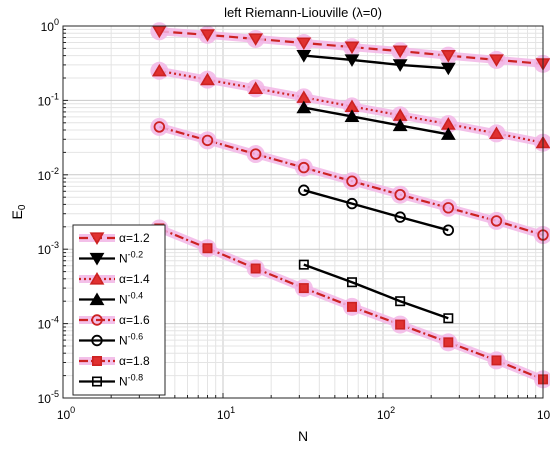 The height and width of the screenshot is (451, 550). What do you see at coordinates (48, 99) in the screenshot?
I see `y-tick-label: 10⁻¹` at bounding box center [48, 99].